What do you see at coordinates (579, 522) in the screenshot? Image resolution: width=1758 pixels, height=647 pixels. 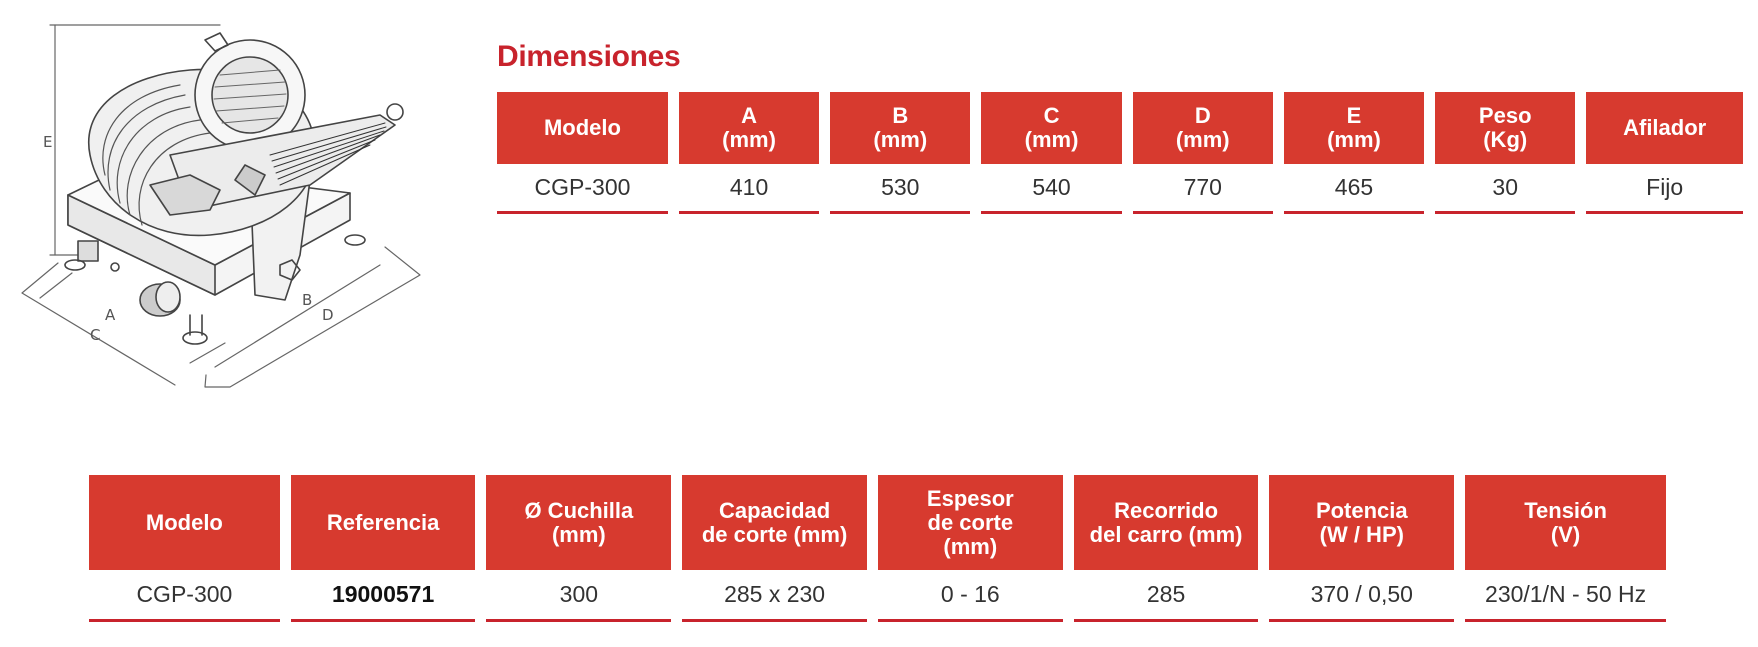 I see `specs-header-cuchilla: Ø Cuchilla (mm)` at bounding box center [579, 522].